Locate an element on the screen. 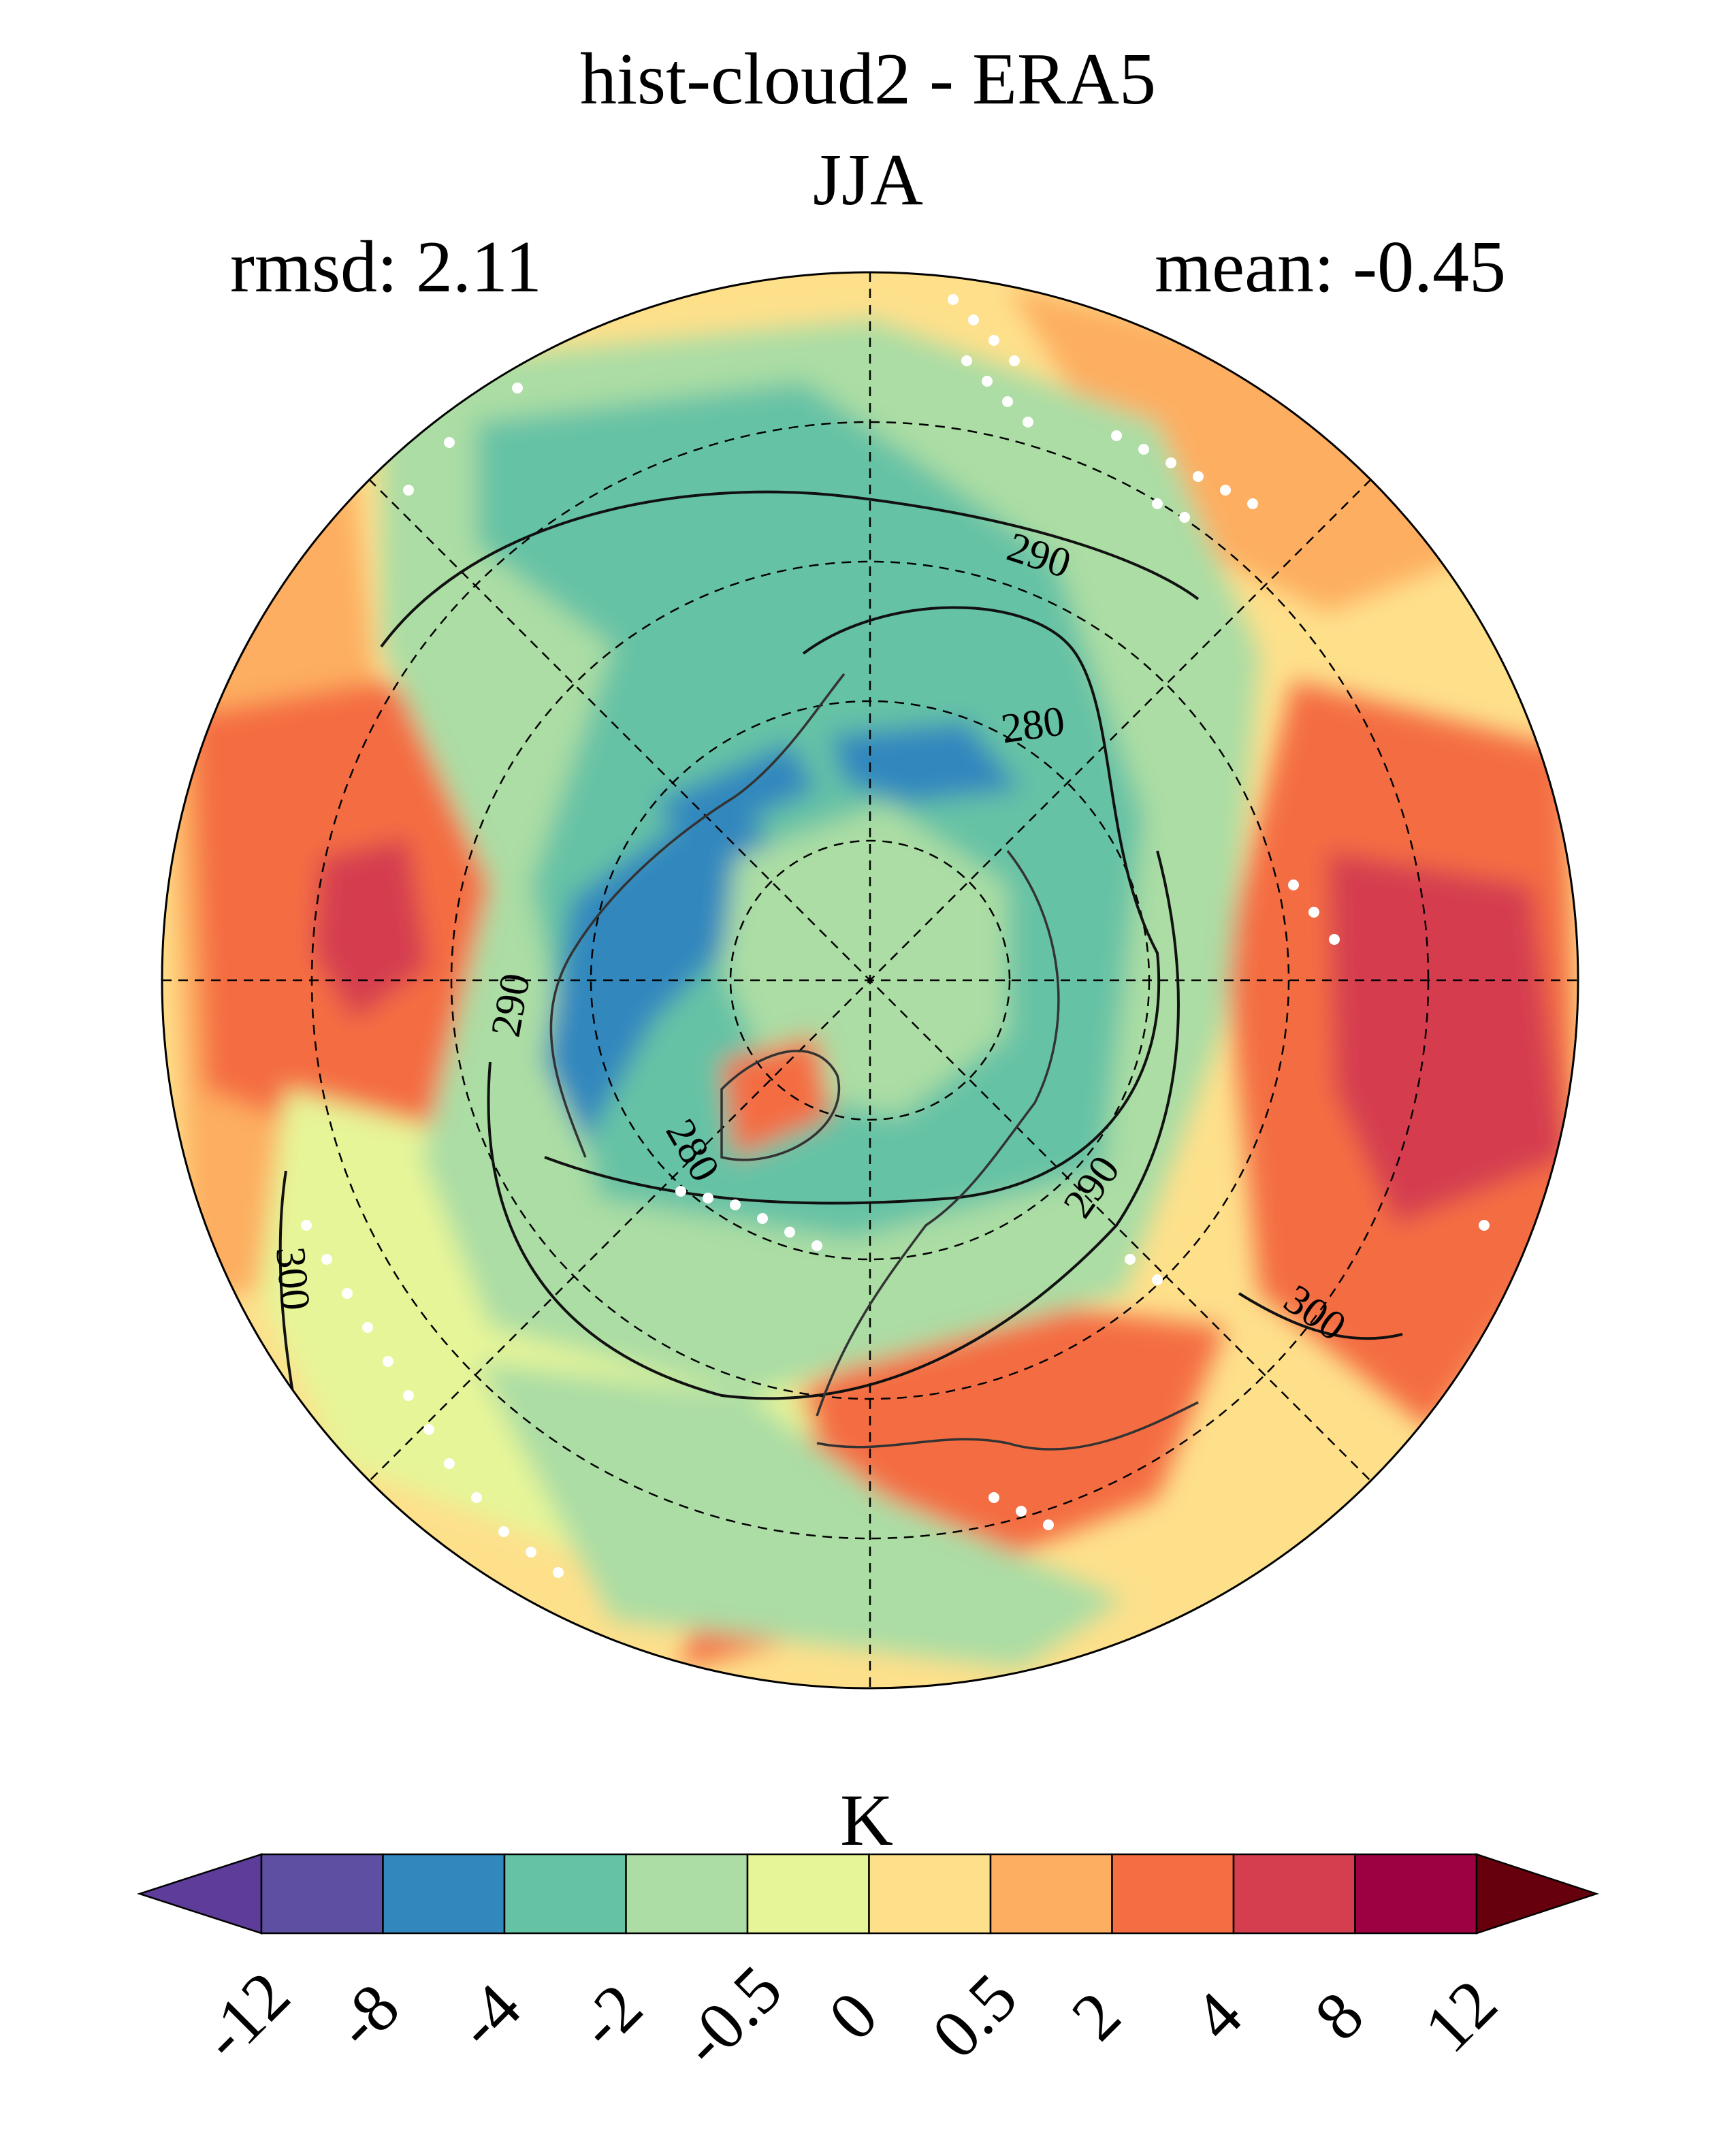 The height and width of the screenshot is (2130, 1736). coast-north-america is located at coordinates (697, 915).